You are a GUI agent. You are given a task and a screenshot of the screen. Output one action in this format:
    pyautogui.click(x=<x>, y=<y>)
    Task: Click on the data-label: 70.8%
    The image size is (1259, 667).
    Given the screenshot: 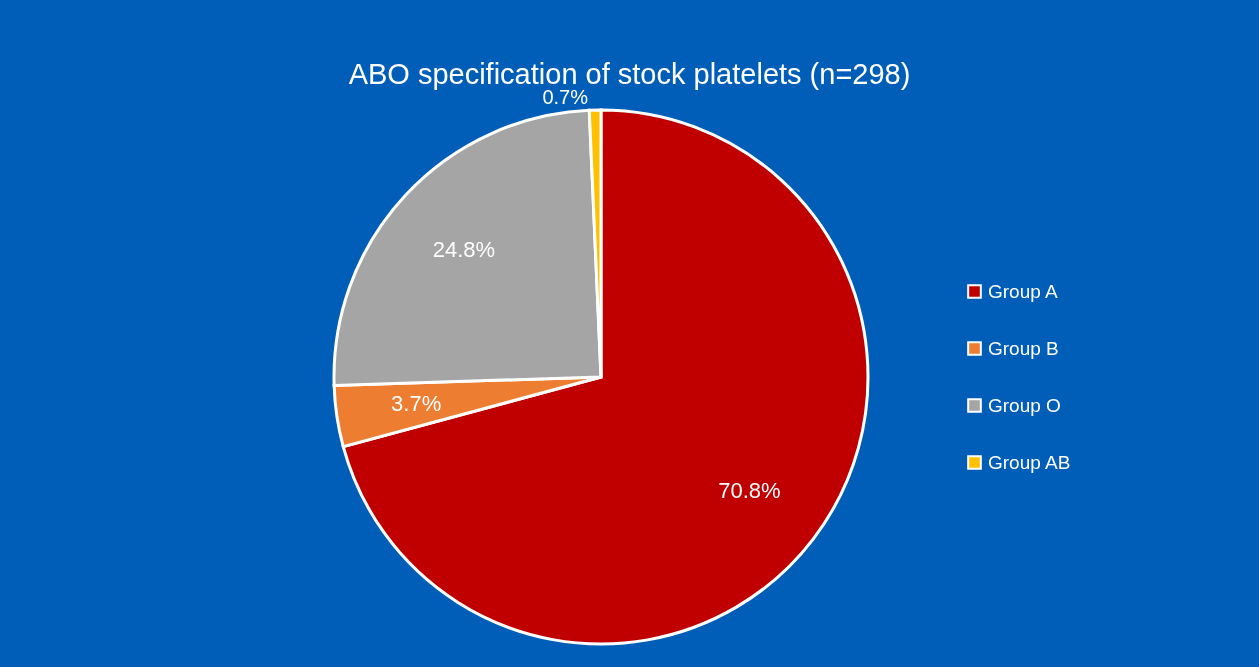 What is the action you would take?
    pyautogui.click(x=749, y=490)
    